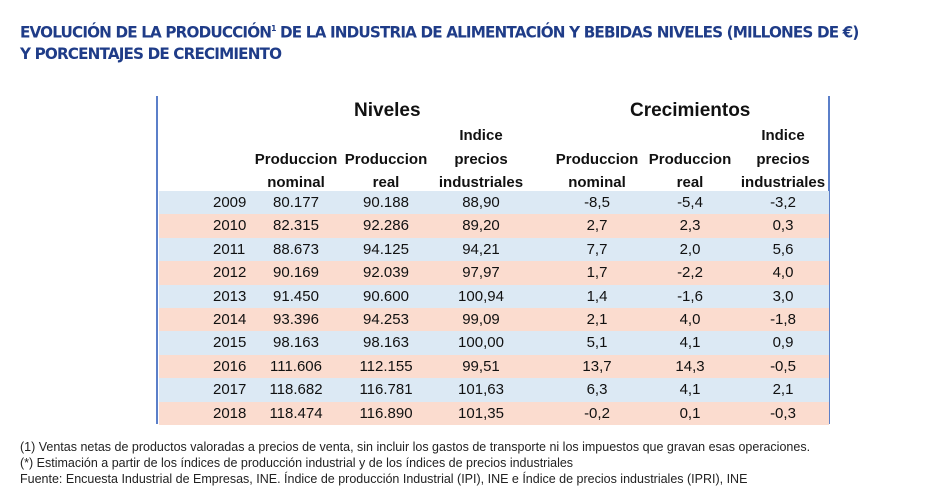 This screenshot has height=498, width=939. I want to click on column-header-line, so click(386, 136).